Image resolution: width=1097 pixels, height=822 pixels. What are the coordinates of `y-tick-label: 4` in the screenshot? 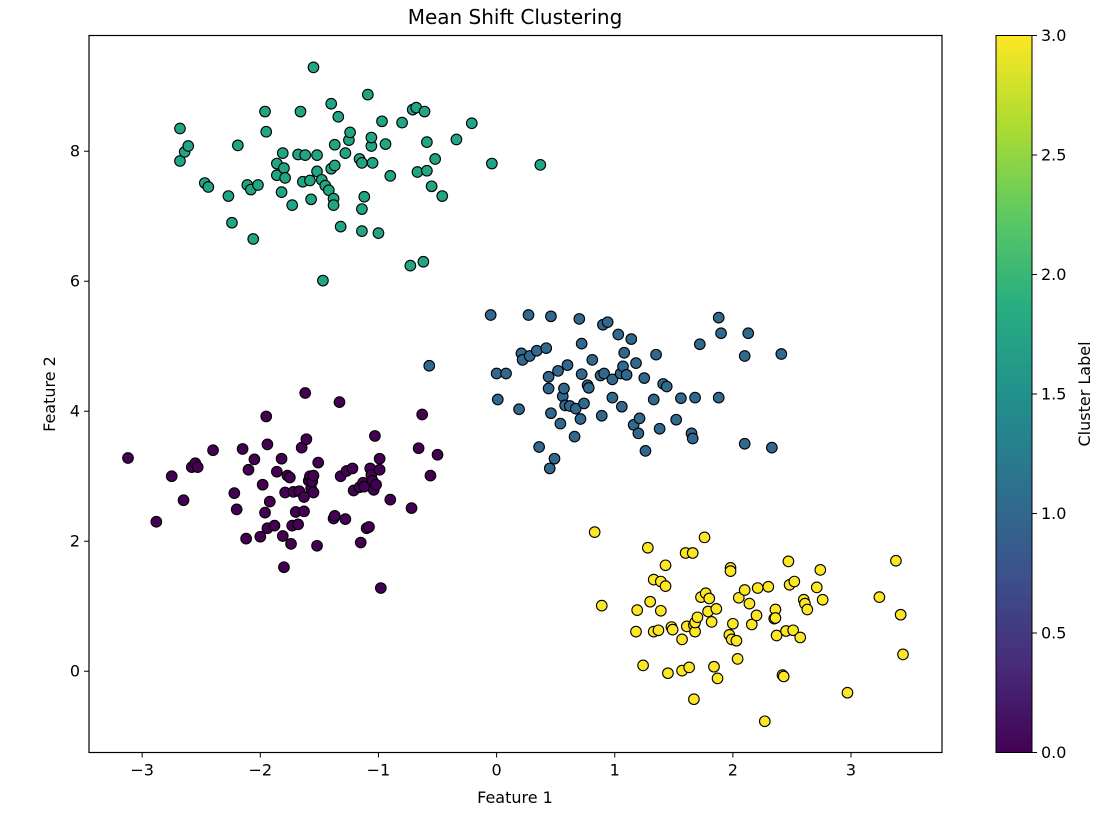 It's located at (75, 411).